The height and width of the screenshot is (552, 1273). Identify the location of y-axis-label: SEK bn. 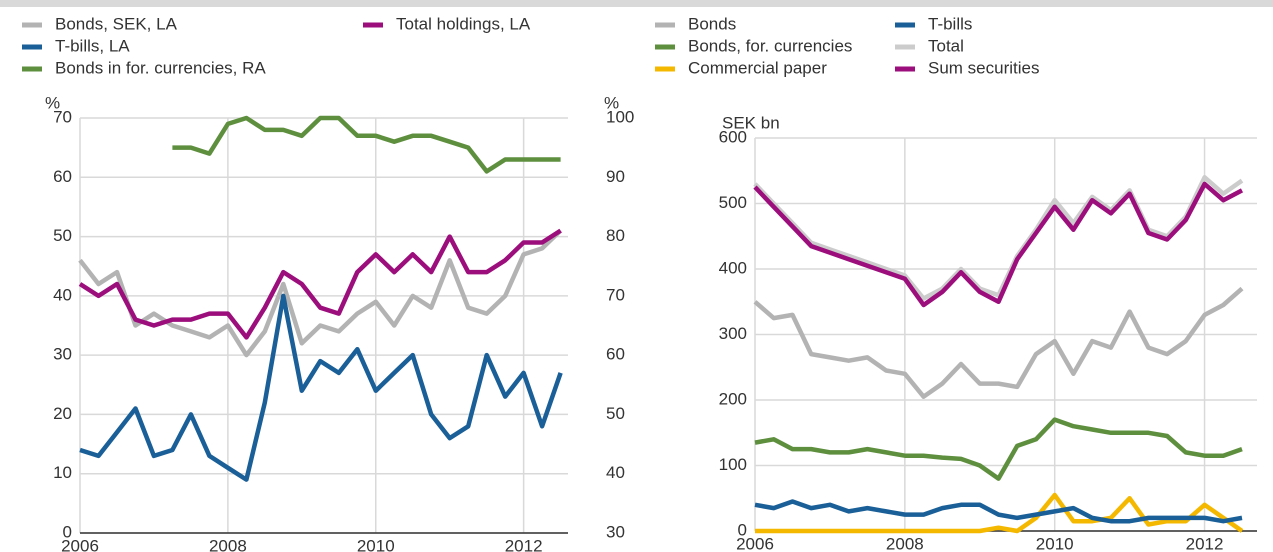
(751, 122).